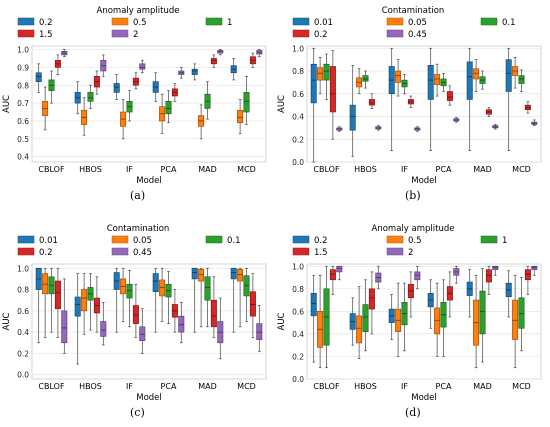 The width and height of the screenshot is (550, 427). What do you see at coordinates (321, 241) in the screenshot?
I see `legend-label: 0.2` at bounding box center [321, 241].